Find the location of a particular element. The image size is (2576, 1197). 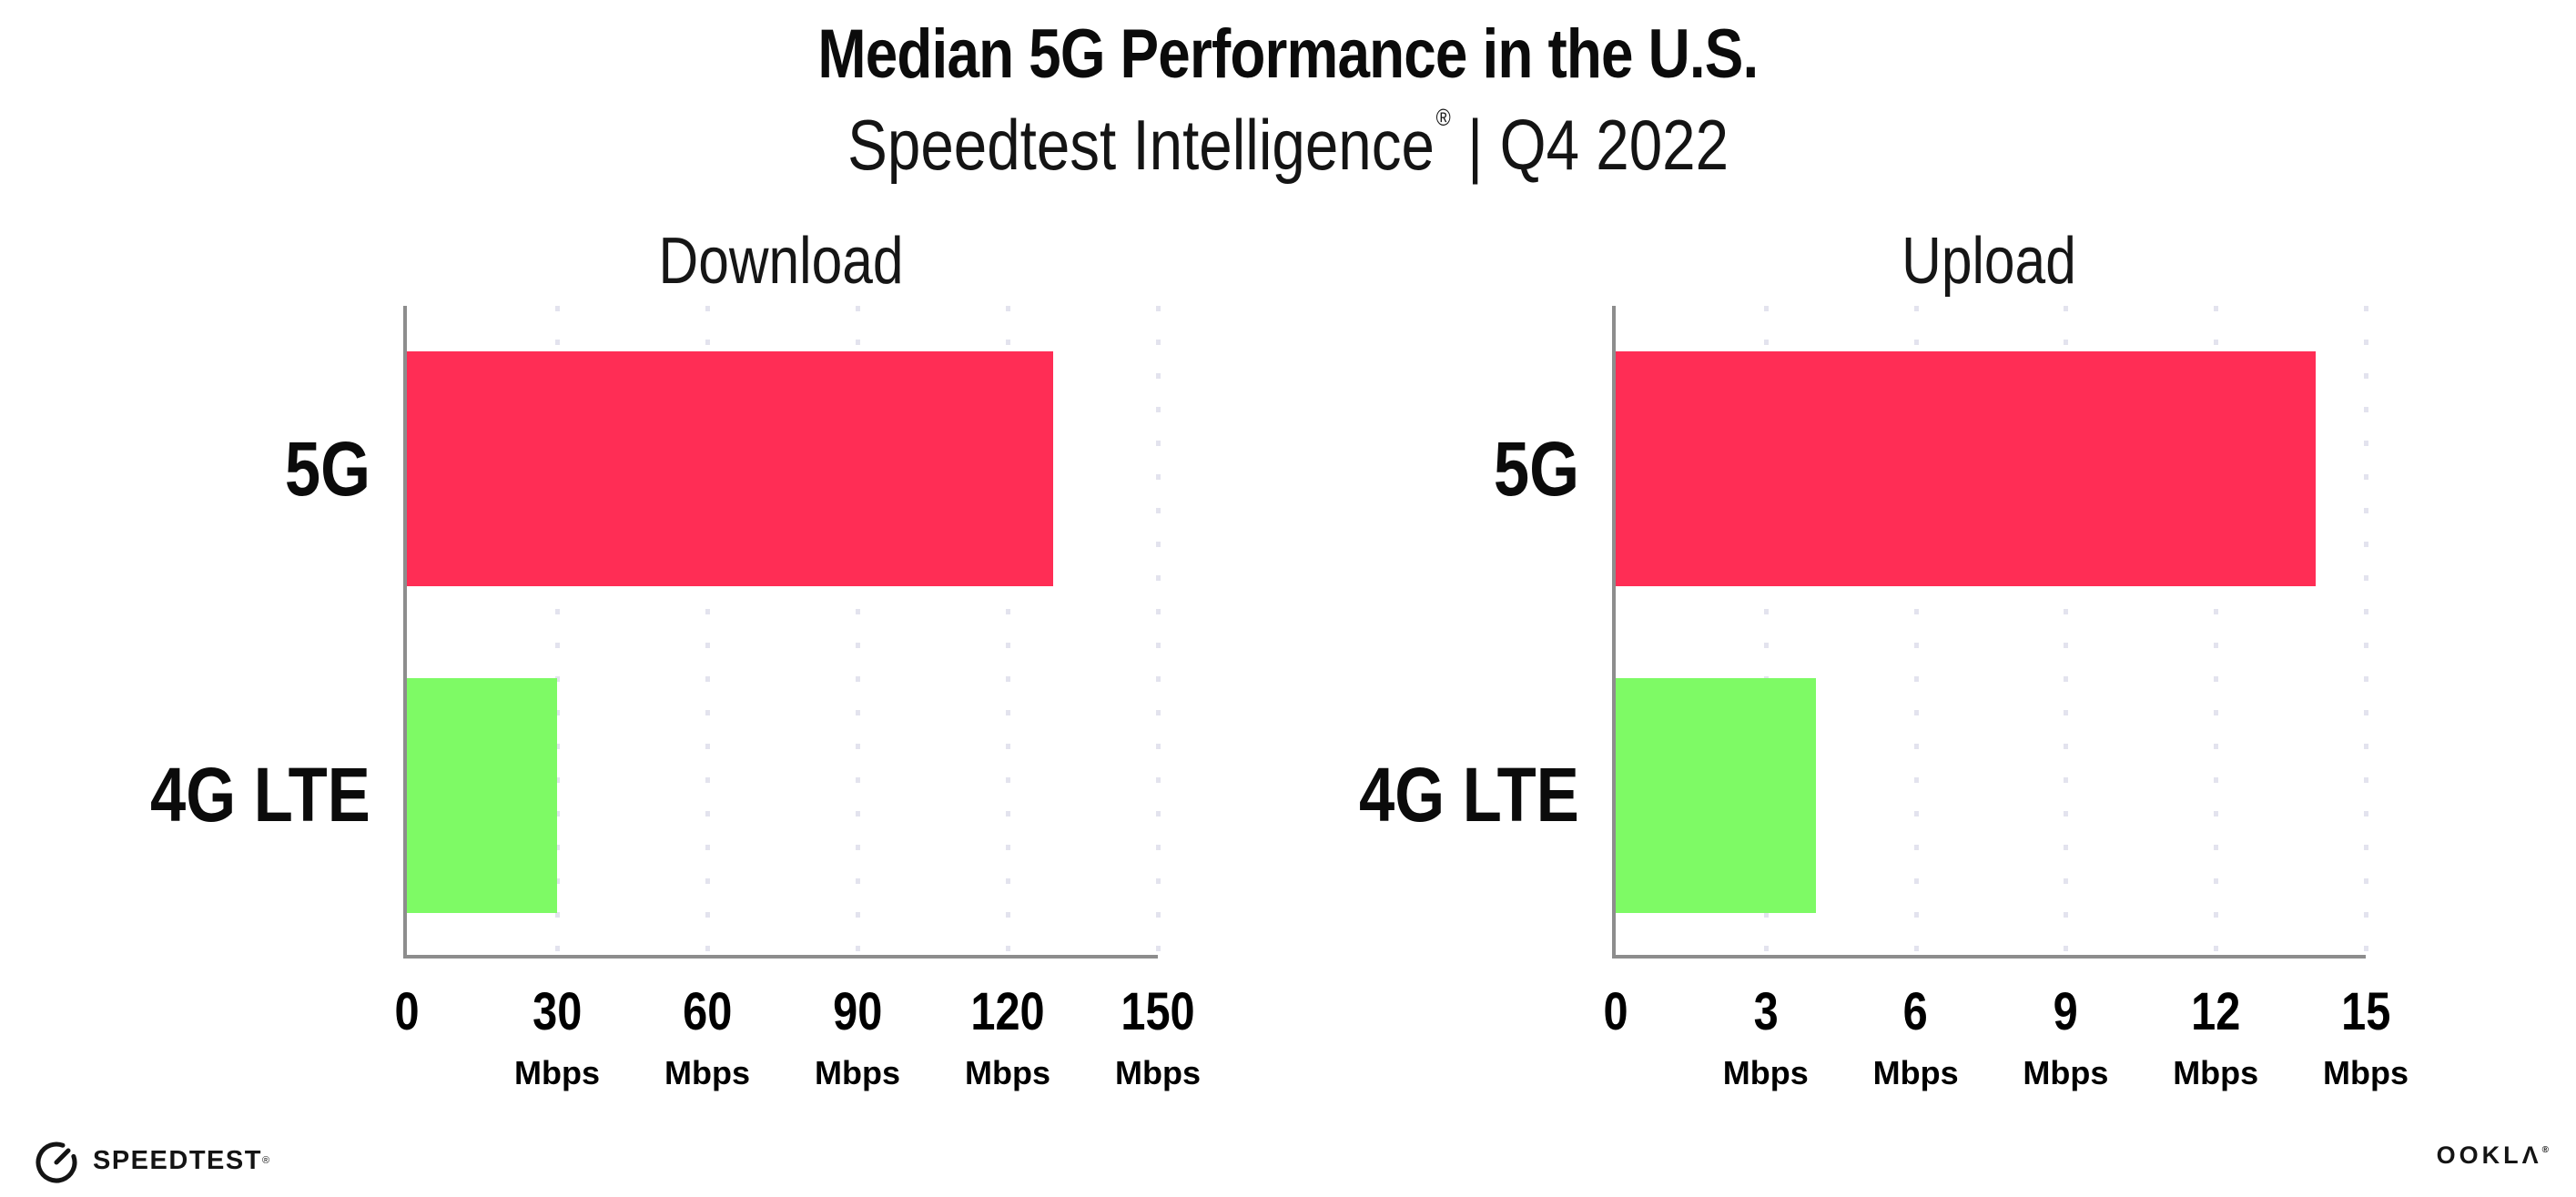

page-subtitle: Speedtest Intelligence® | Q4 2022 is located at coordinates (1288, 145).